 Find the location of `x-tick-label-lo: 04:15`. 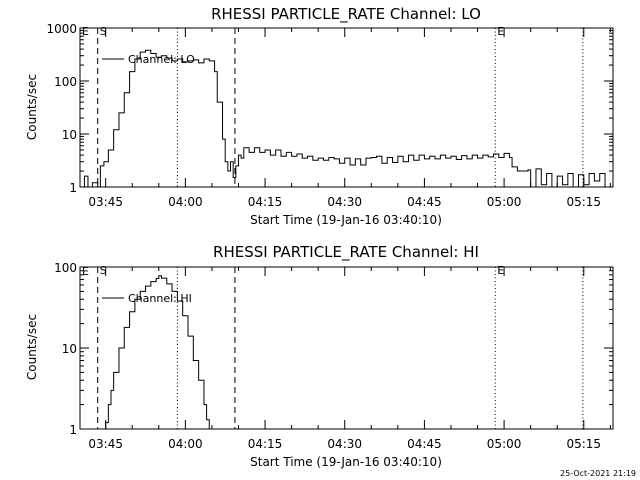

x-tick-label-lo: 04:15 is located at coordinates (265, 202).